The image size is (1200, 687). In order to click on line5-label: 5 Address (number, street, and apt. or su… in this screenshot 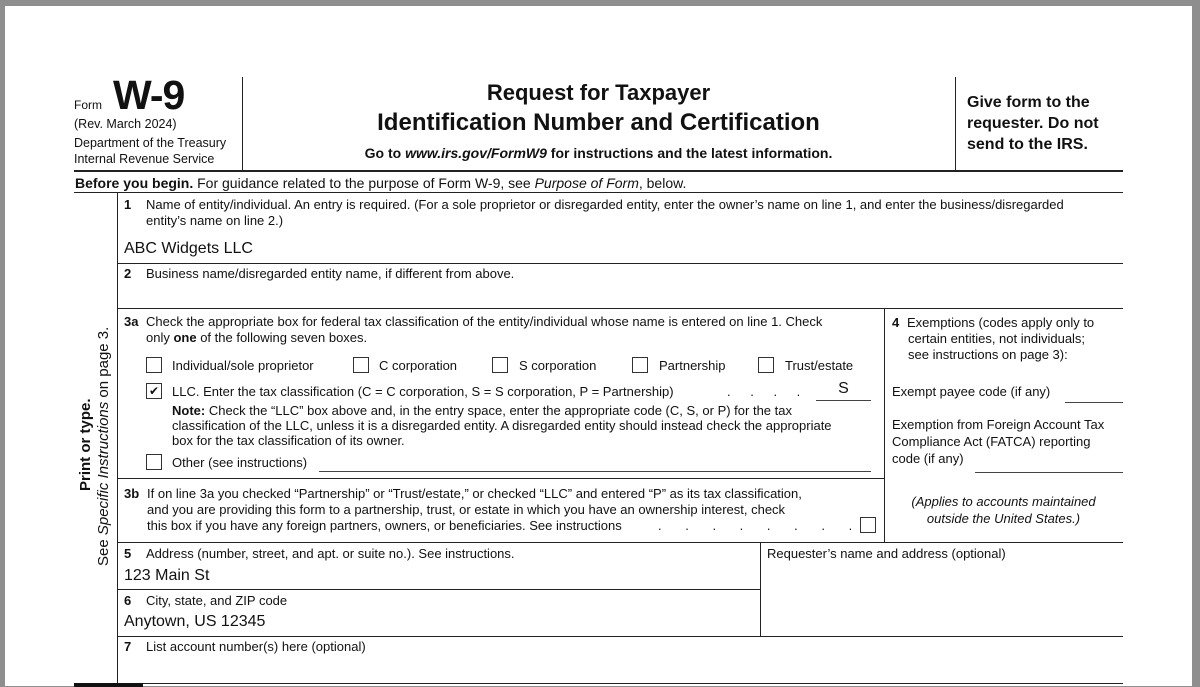, I will do `click(319, 554)`.